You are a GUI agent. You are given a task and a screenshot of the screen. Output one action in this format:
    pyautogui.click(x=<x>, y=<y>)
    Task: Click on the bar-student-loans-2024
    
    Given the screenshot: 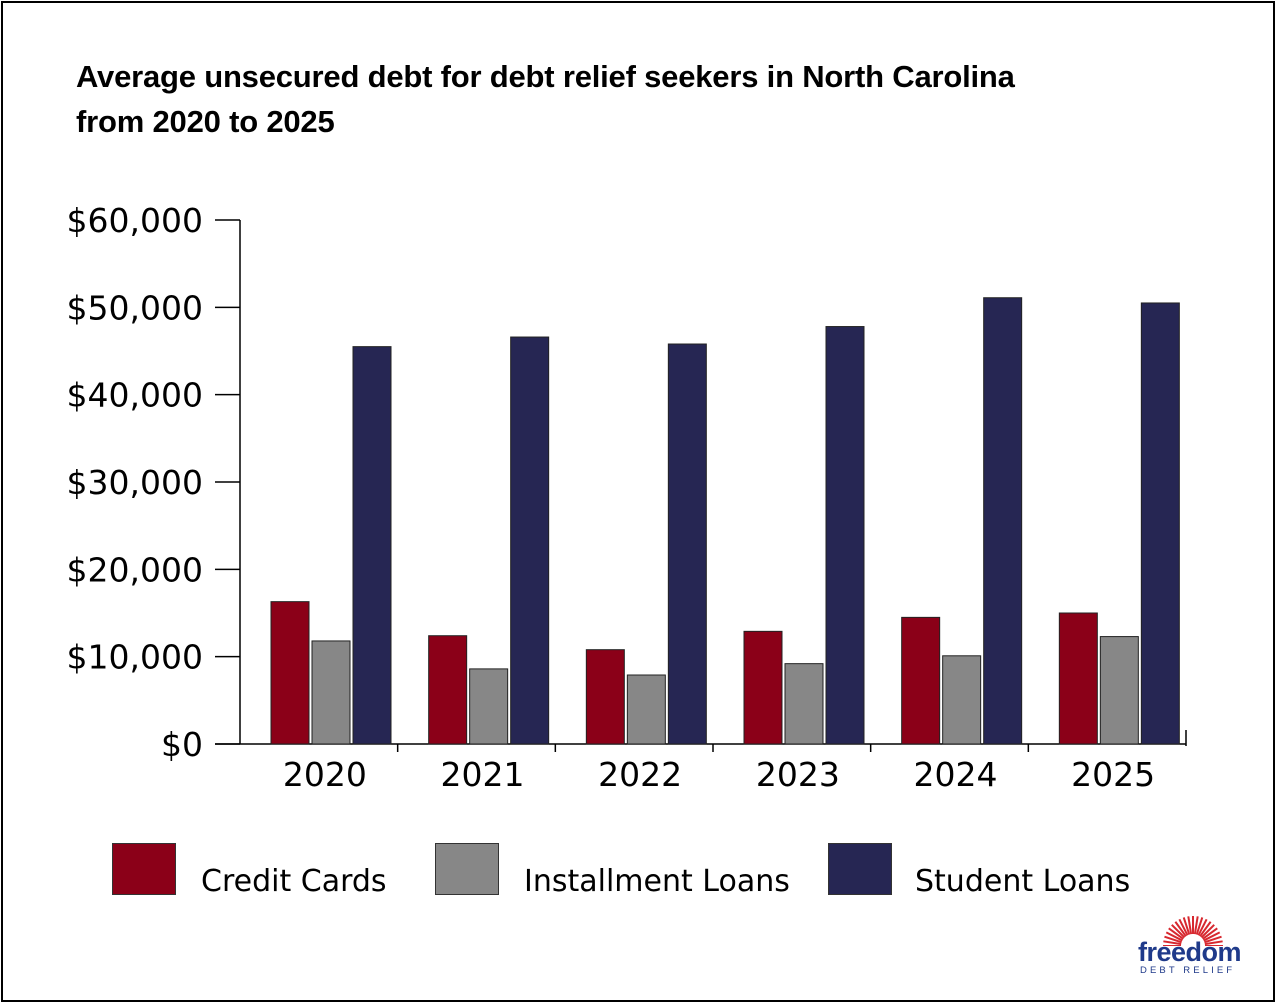 What is the action you would take?
    pyautogui.click(x=1003, y=521)
    